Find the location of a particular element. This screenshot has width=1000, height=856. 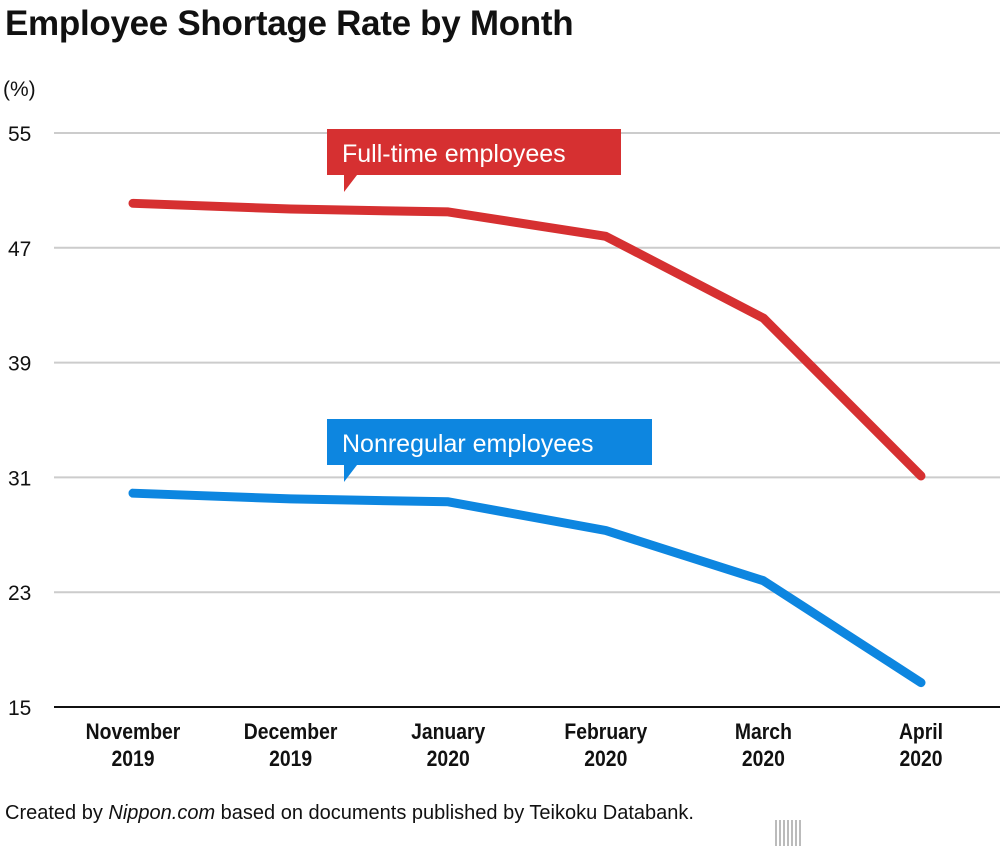

chart-title: Employee Shortage Rate by Month is located at coordinates (289, 23).